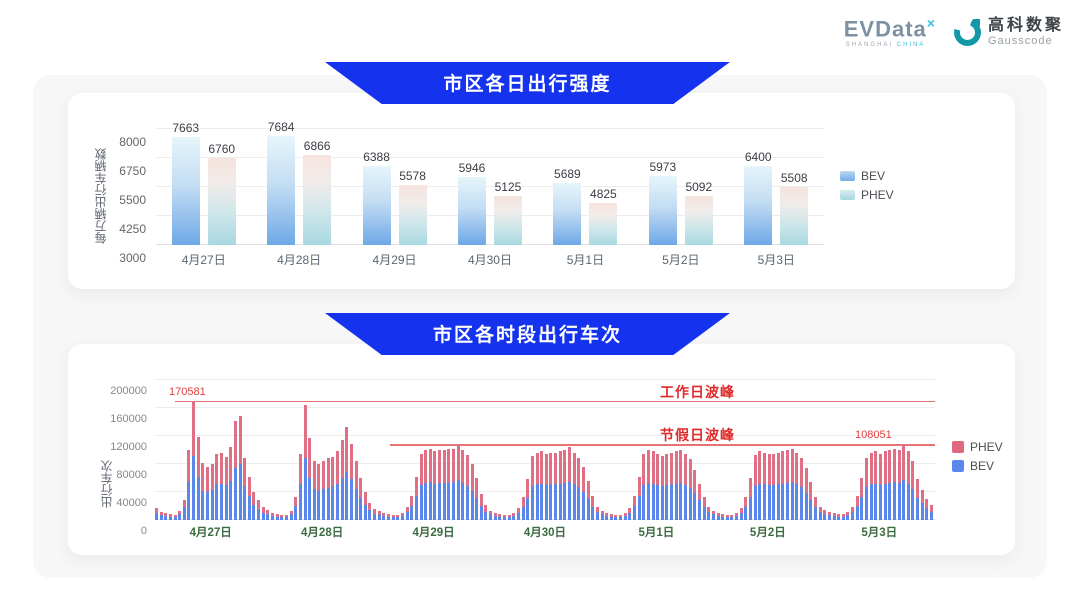 This screenshot has width=1080, height=608. Describe the element at coordinates (1025, 26) in the screenshot. I see `gausscode-cn-name: 高科数聚` at that location.